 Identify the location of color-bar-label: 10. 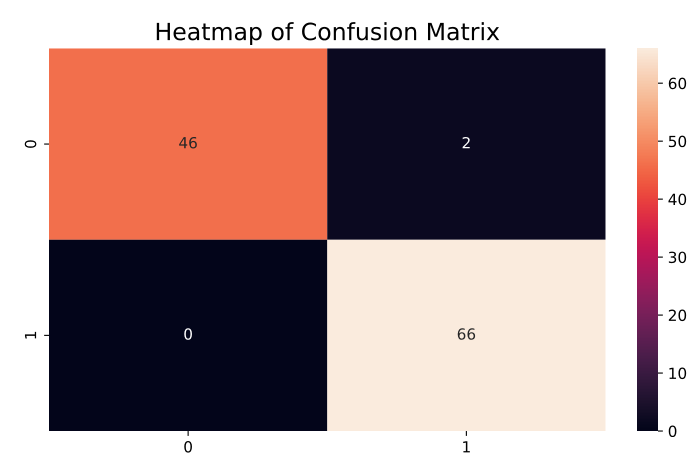
(677, 374).